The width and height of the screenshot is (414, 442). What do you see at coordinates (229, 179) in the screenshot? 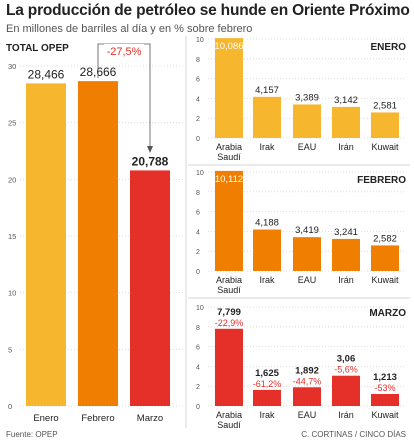
I see `value-label-febrero-arabia-saudí: 10,112` at bounding box center [229, 179].